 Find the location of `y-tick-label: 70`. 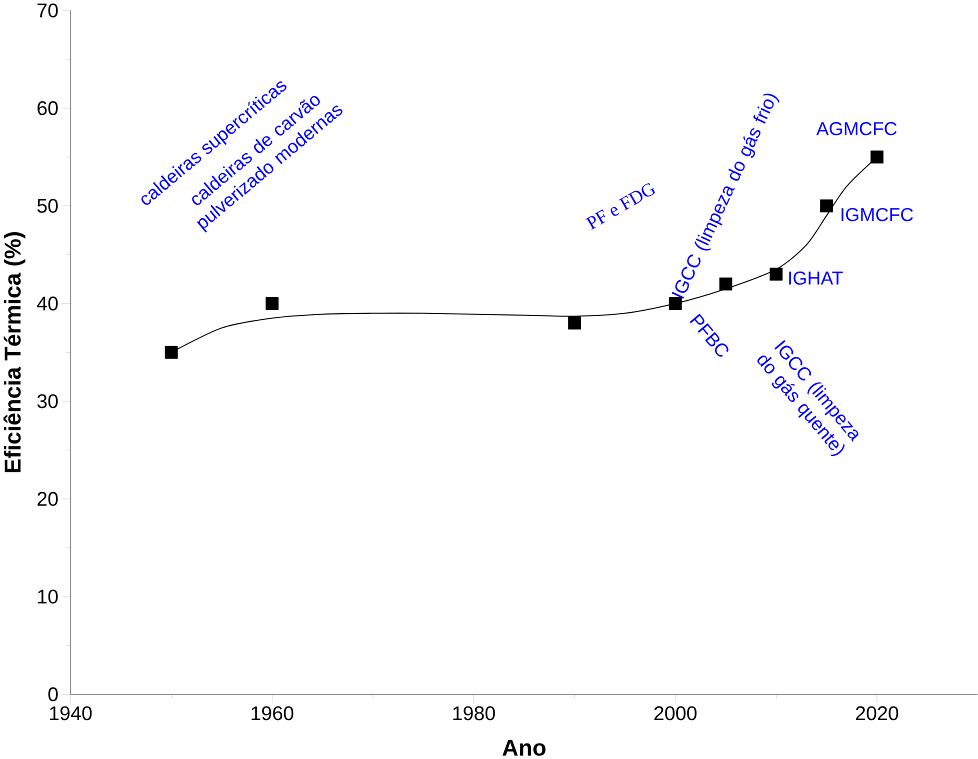

y-tick-label: 70 is located at coordinates (48, 10).